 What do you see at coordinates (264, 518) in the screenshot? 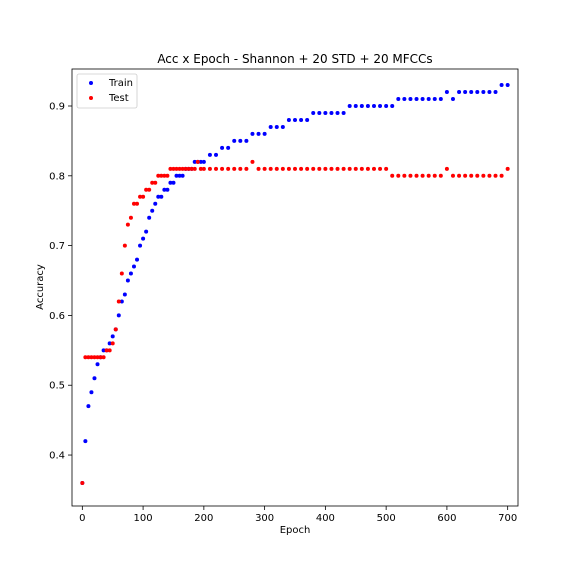
I see `x-tick-label: 300` at bounding box center [264, 518].